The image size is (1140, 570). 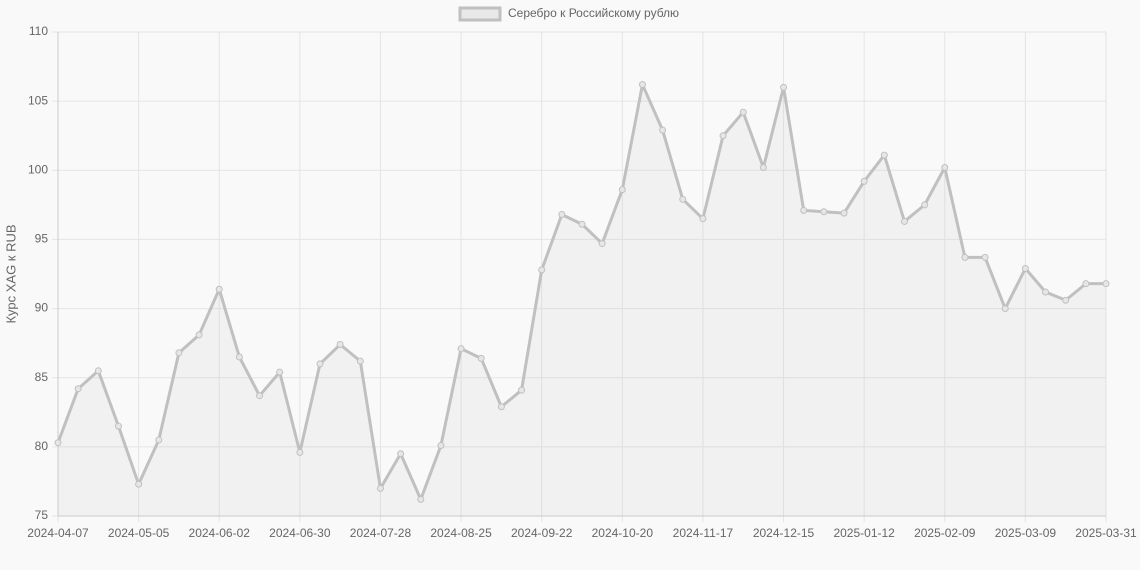 What do you see at coordinates (38, 169) in the screenshot?
I see `y-tick-label: 100` at bounding box center [38, 169].